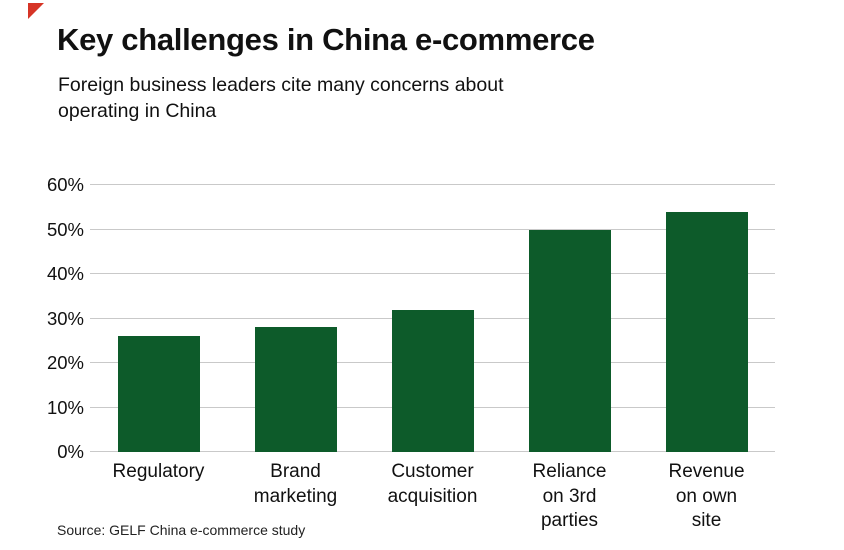 This screenshot has height=550, width=844. What do you see at coordinates (65, 184) in the screenshot?
I see `y-tick-label: 60%` at bounding box center [65, 184].